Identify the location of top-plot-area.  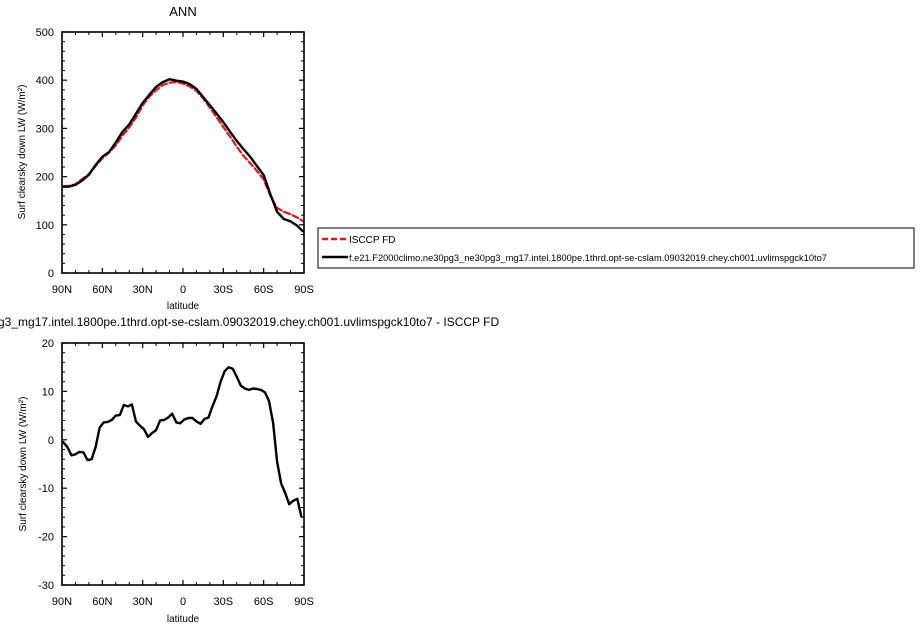
(183, 155).